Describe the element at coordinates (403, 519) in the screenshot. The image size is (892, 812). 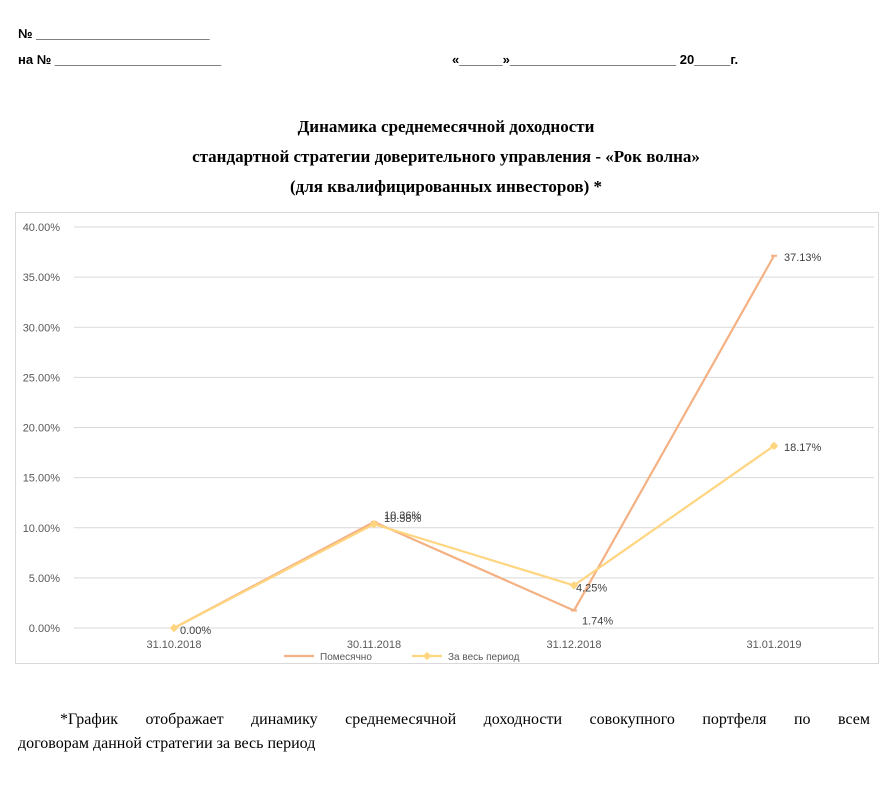
I see `data-label: 10.58%` at that location.